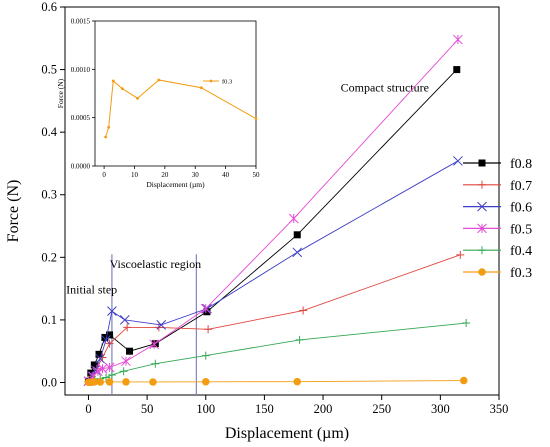 Image resolution: width=550 pixels, height=447 pixels. I want to click on x-tick-label: 250, so click(381, 409).